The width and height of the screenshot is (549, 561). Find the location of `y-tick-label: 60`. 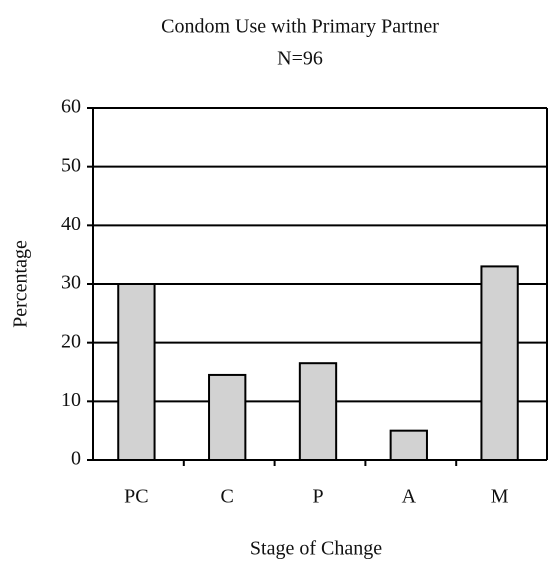

y-tick-label: 60 is located at coordinates (71, 107).